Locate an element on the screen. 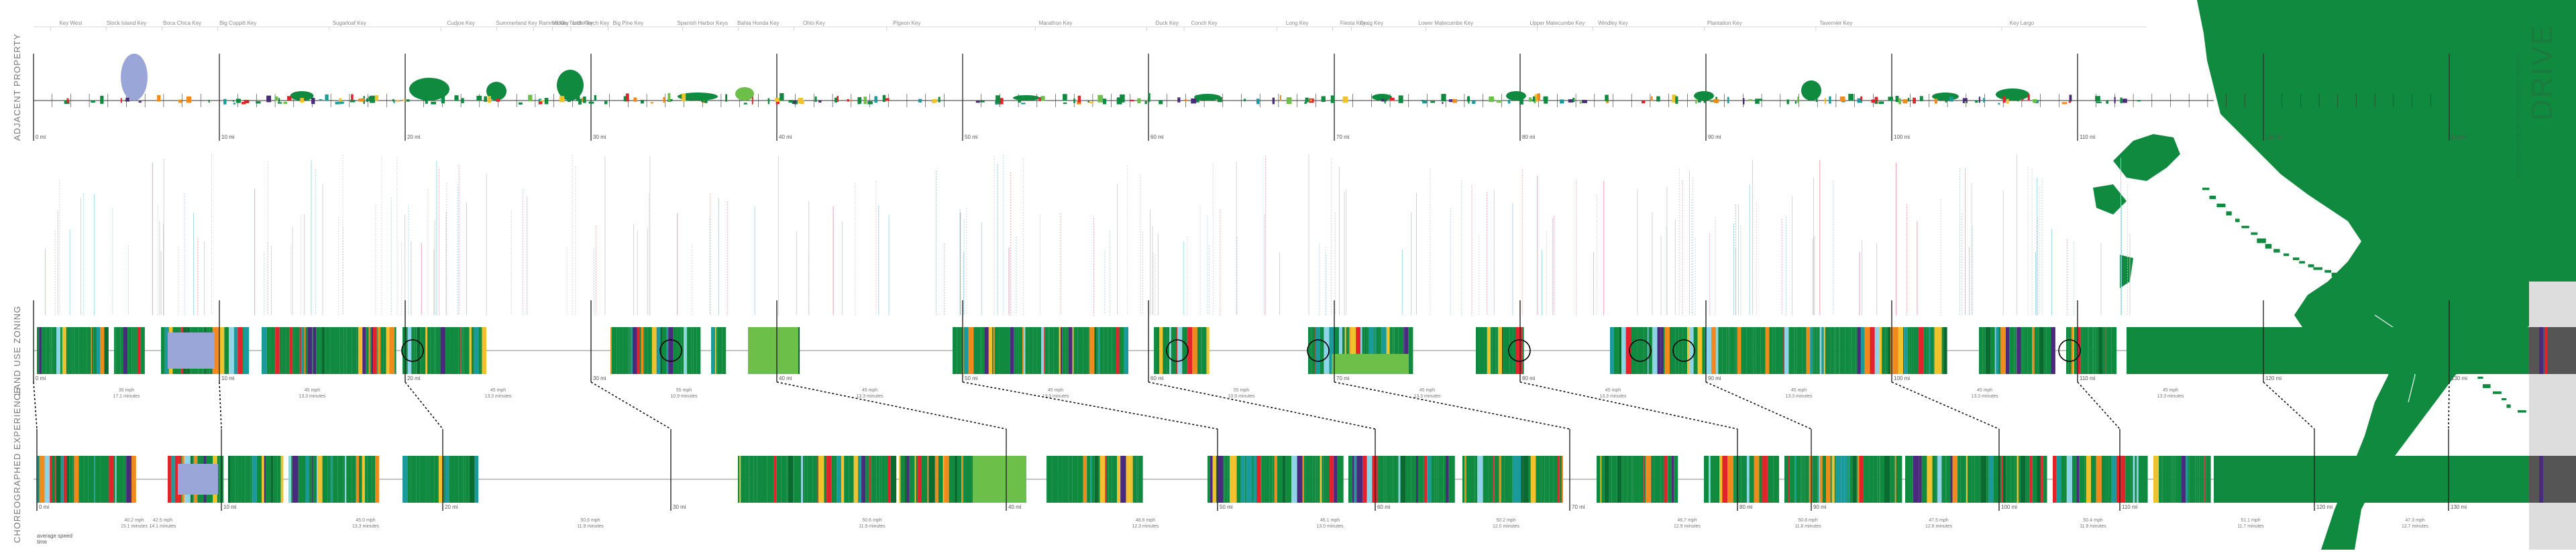 This screenshot has width=2576, height=553. key-name-label: Ohio Key is located at coordinates (813, 23).